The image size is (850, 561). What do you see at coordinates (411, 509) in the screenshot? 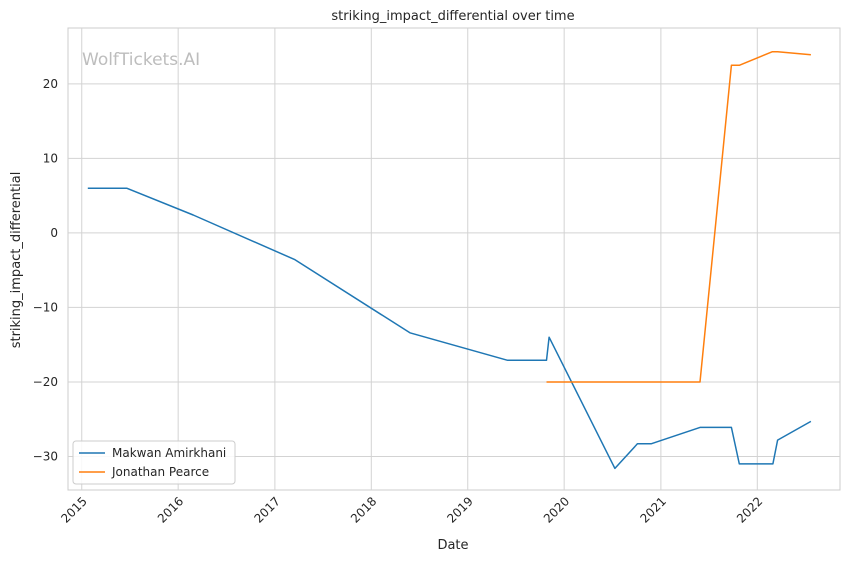
I see `x-axis-ticks: 2015 2016 2017 2018 2019 2020 2021 2022` at bounding box center [411, 509].